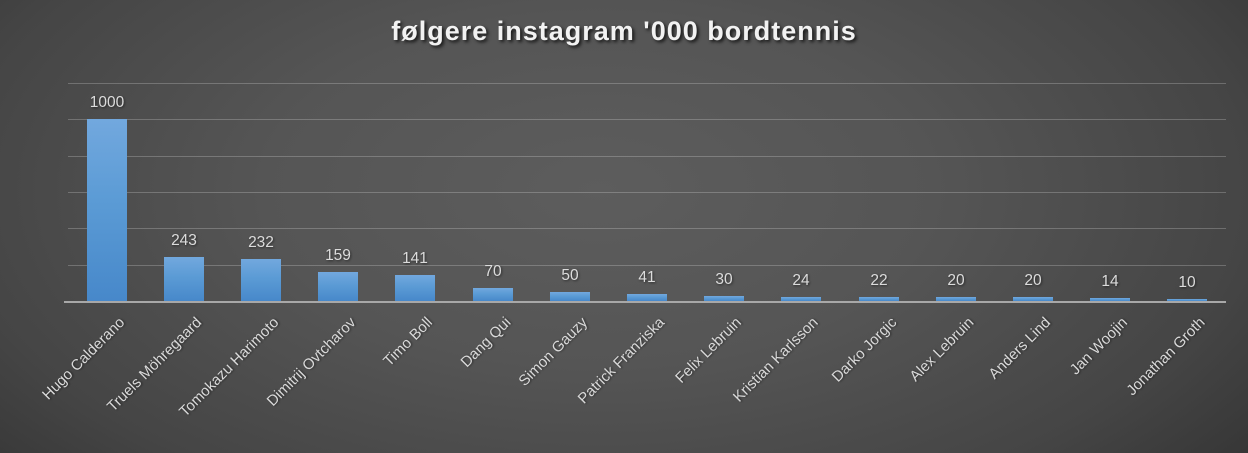  I want to click on bar-value-label: 24, so click(801, 280).